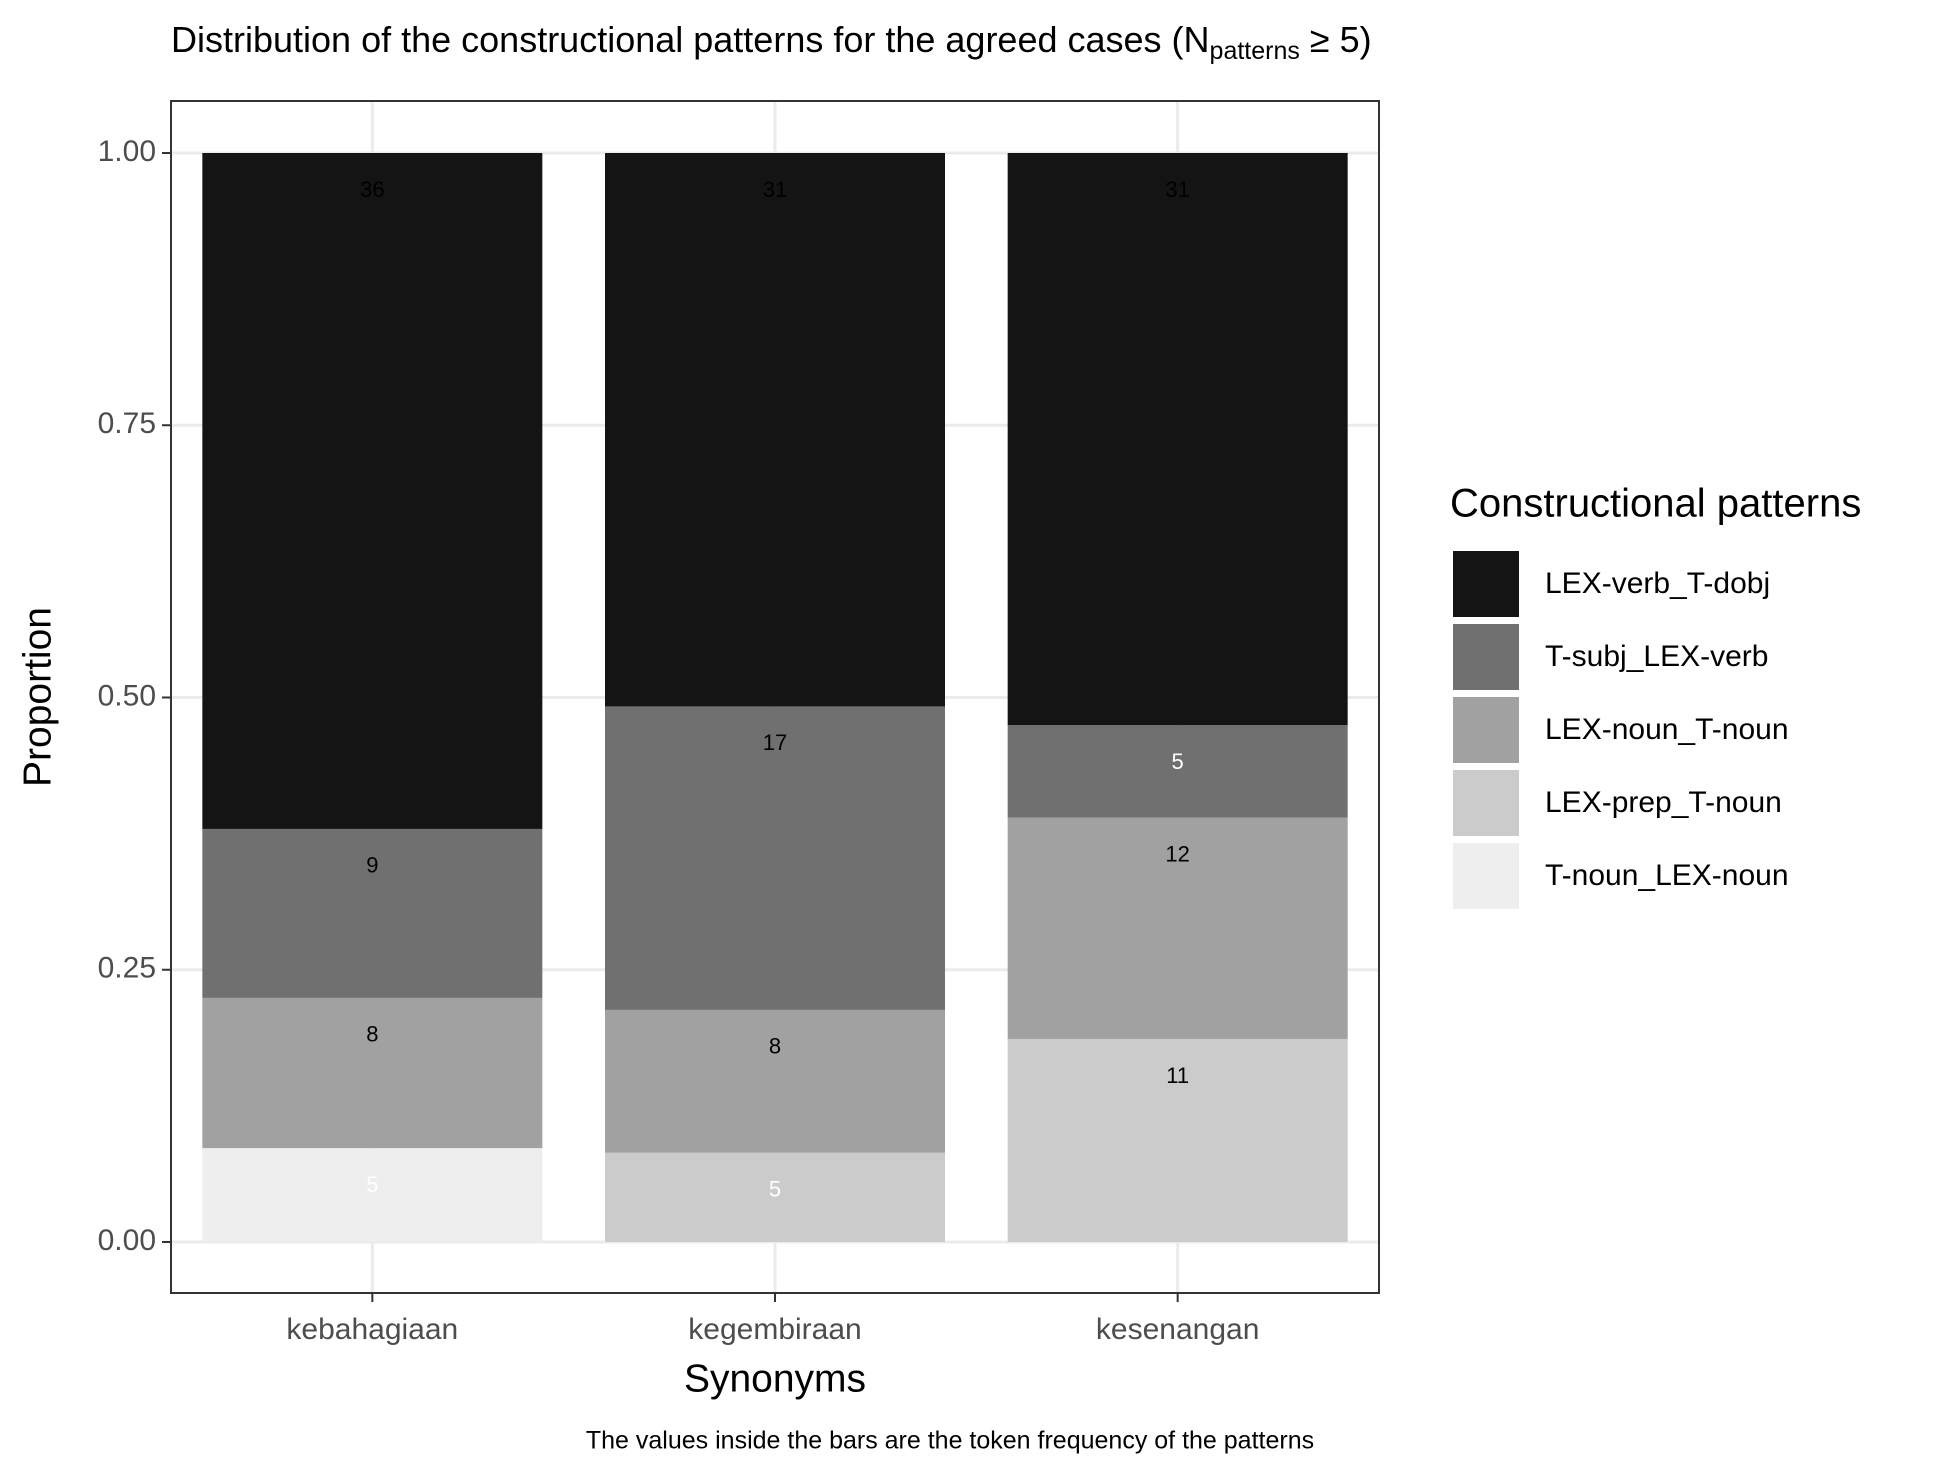 The width and height of the screenshot is (1950, 1462). I want to click on value-label: 17, so click(775, 742).